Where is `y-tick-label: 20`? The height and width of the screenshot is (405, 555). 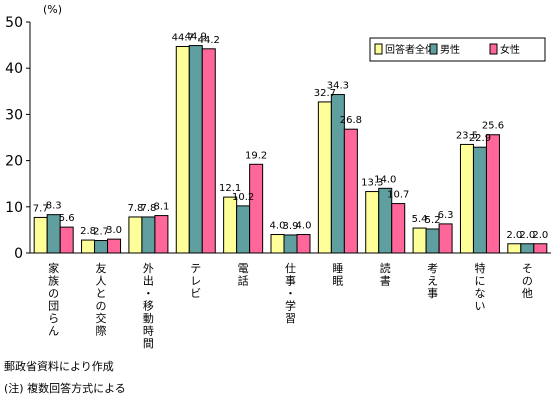 y-tick-label: 20 is located at coordinates (14, 162).